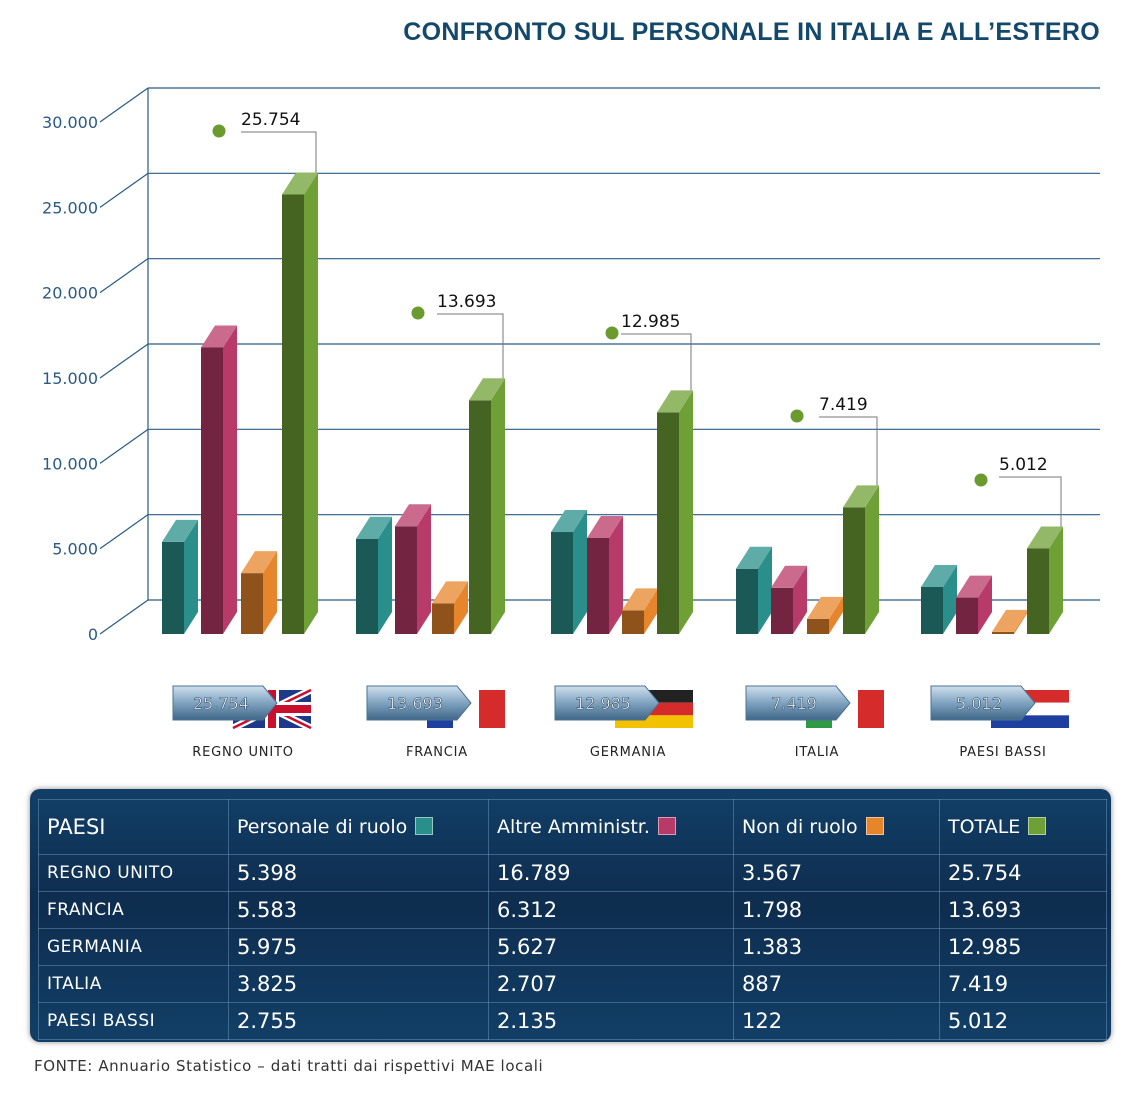  I want to click on table-cell: 5.627, so click(611, 947).